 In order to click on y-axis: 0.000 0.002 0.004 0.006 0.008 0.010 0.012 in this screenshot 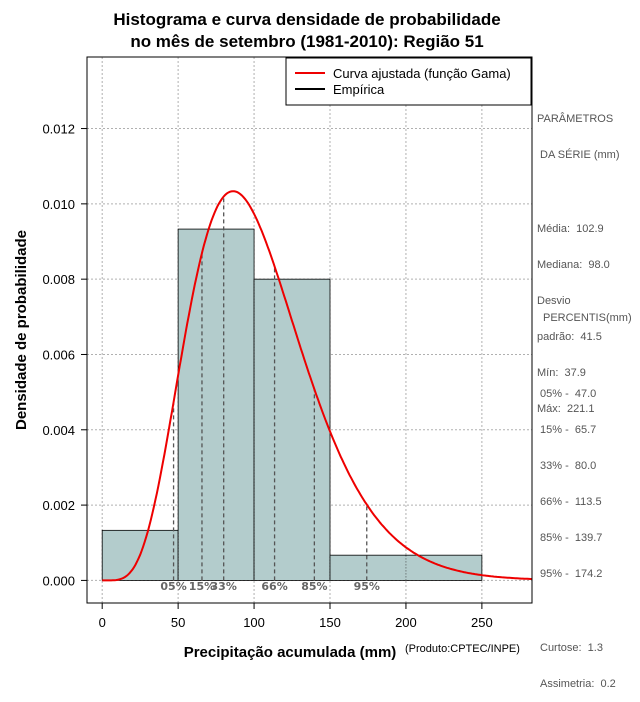, I will do `click(64, 355)`.